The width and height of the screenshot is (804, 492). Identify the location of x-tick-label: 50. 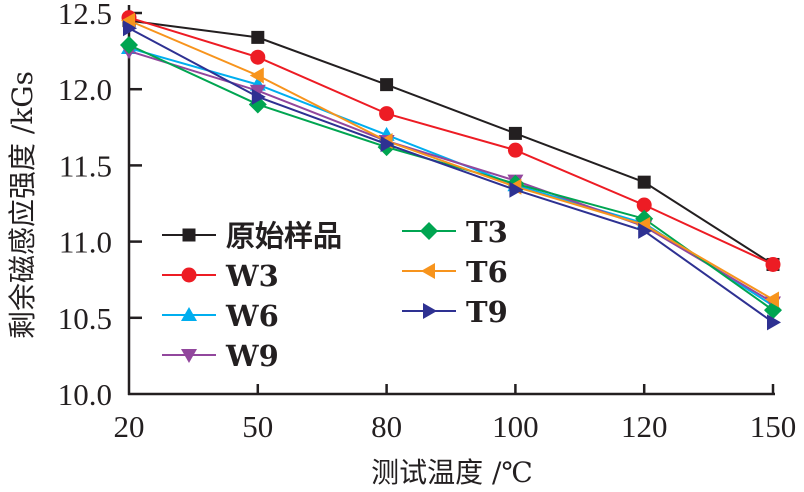
(257, 426).